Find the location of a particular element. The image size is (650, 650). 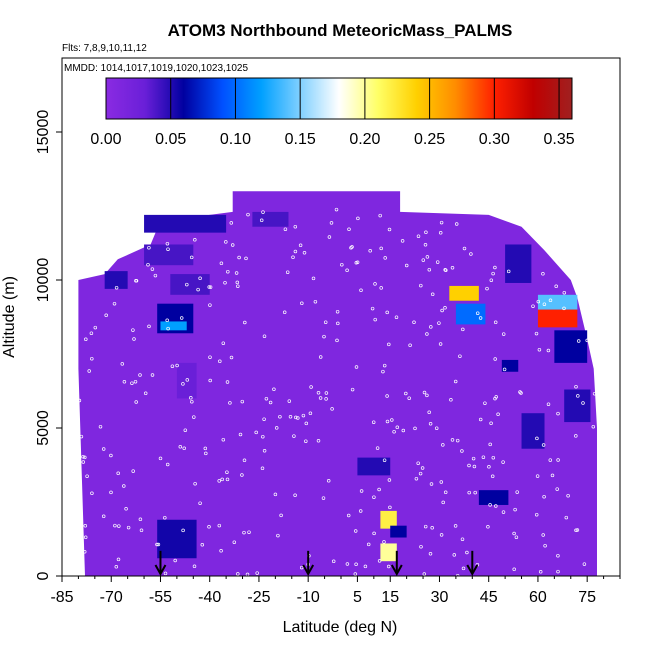

y-tick-label: 10000 is located at coordinates (43, 280).